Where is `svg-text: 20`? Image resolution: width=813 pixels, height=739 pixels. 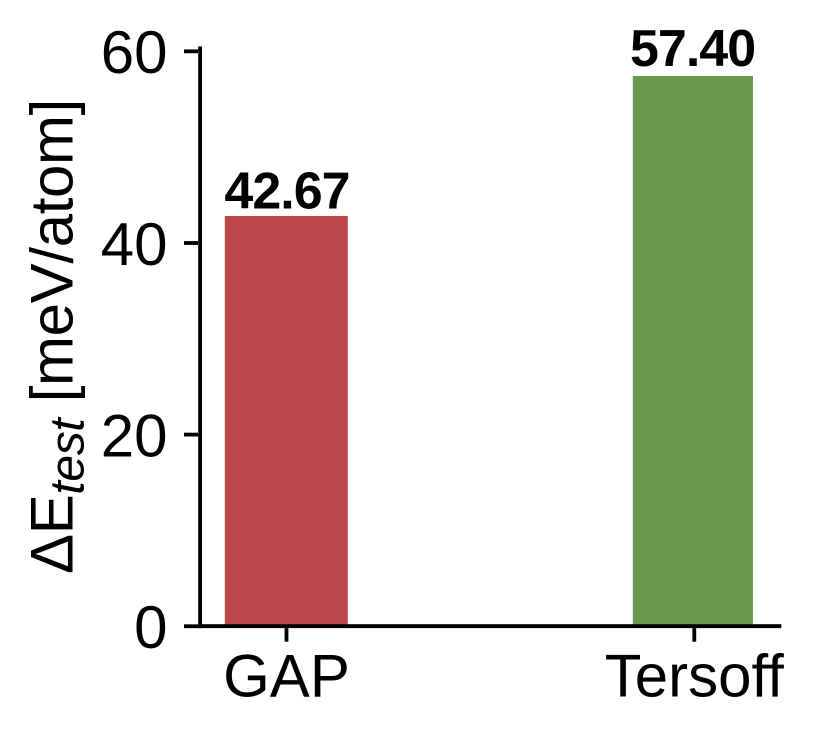 svg-text: 20 is located at coordinates (134, 435).